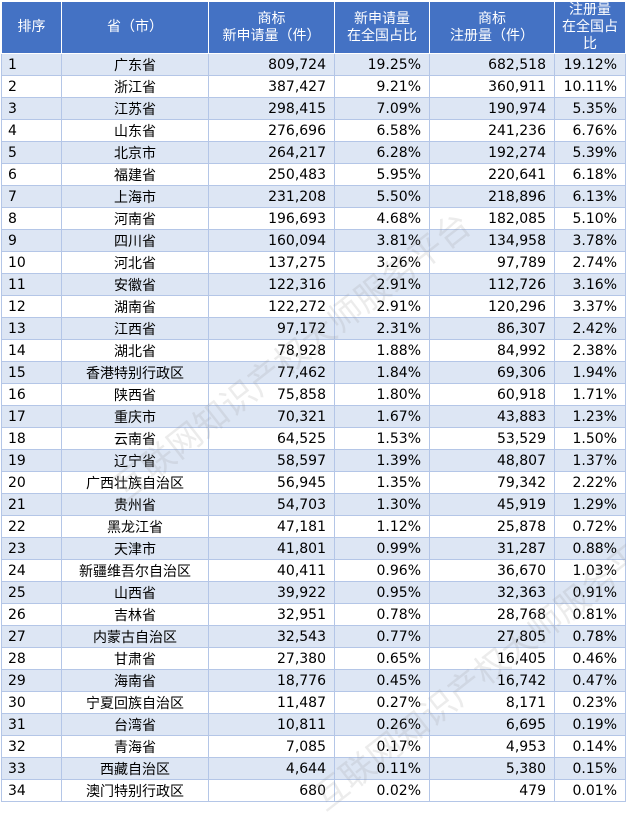 Image resolution: width=626 pixels, height=820 pixels. What do you see at coordinates (382, 702) in the screenshot?
I see `cell-new-pct: 0.27%` at bounding box center [382, 702].